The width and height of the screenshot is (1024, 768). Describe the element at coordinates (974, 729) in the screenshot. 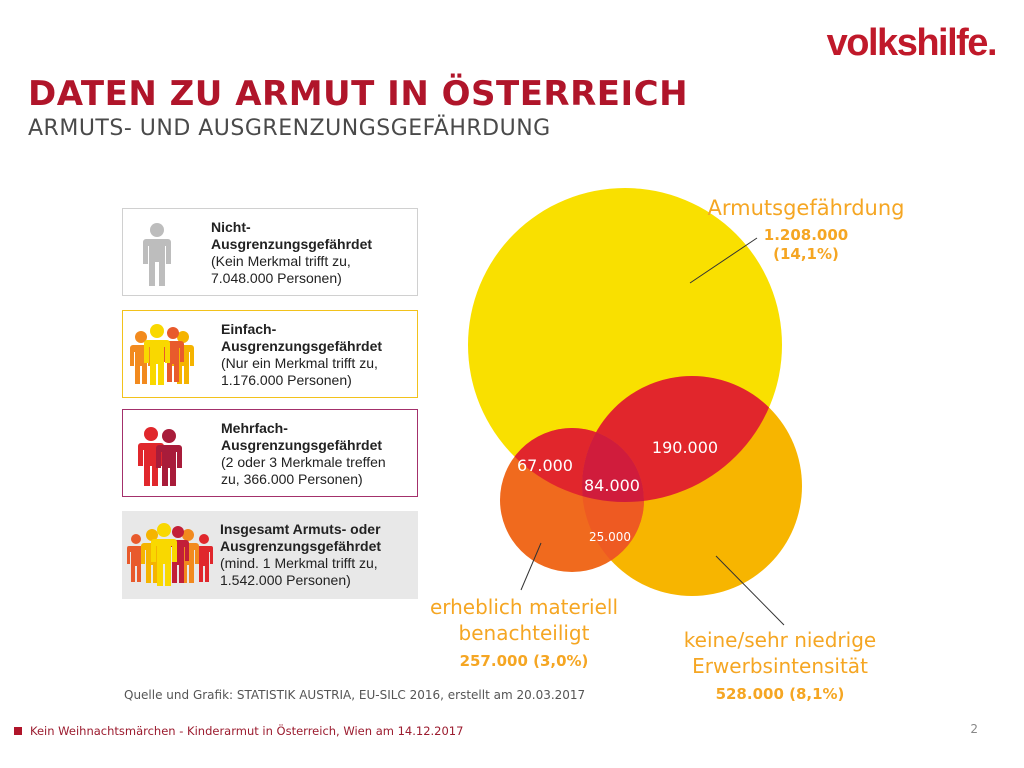

I see `page-number: 2` at that location.